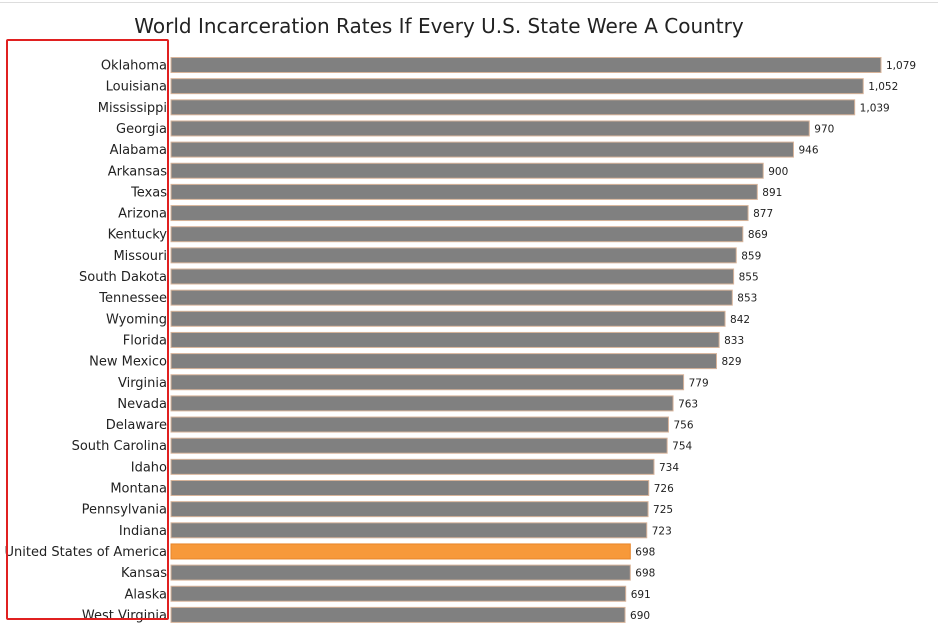  What do you see at coordinates (772, 193) in the screenshot?
I see `value-label: 891` at bounding box center [772, 193].